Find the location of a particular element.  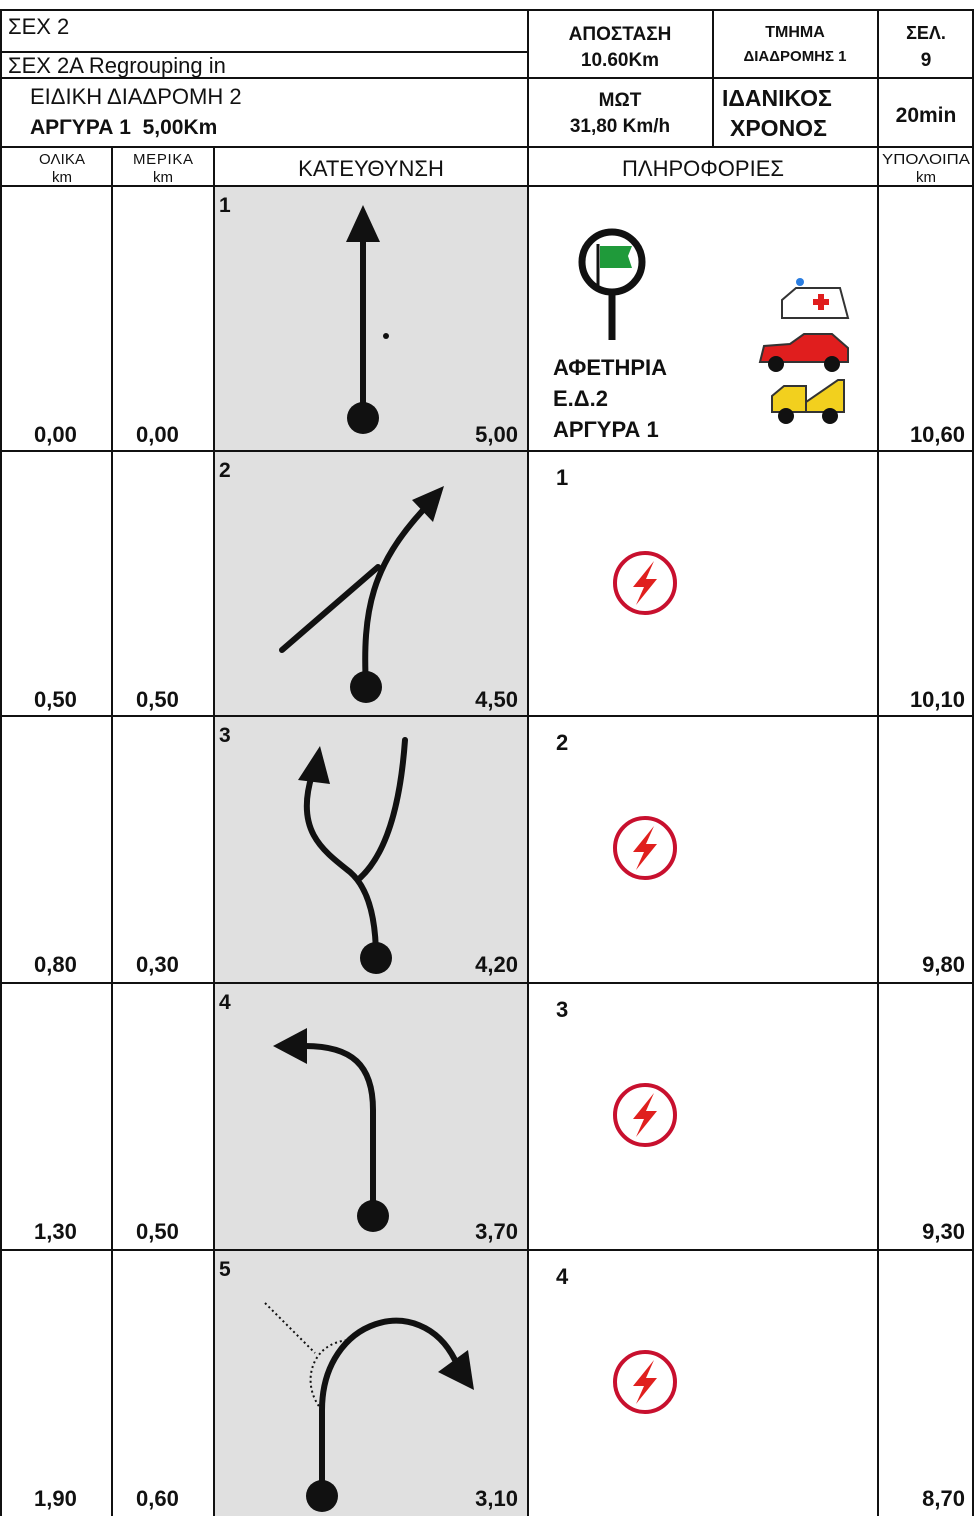

distance: 10.60Km is located at coordinates (620, 60).